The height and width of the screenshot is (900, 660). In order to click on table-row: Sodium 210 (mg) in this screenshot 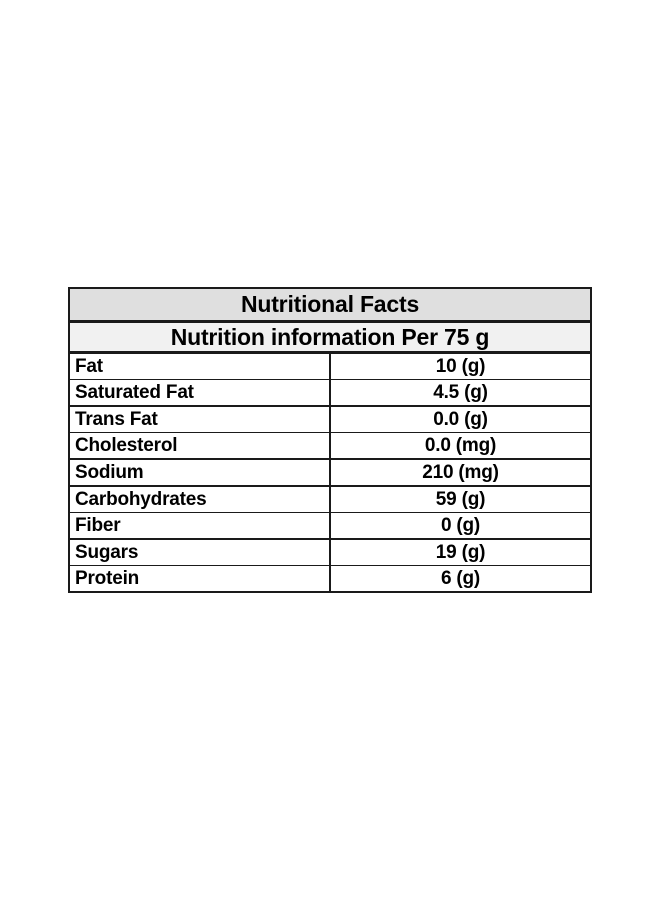, I will do `click(330, 472)`.